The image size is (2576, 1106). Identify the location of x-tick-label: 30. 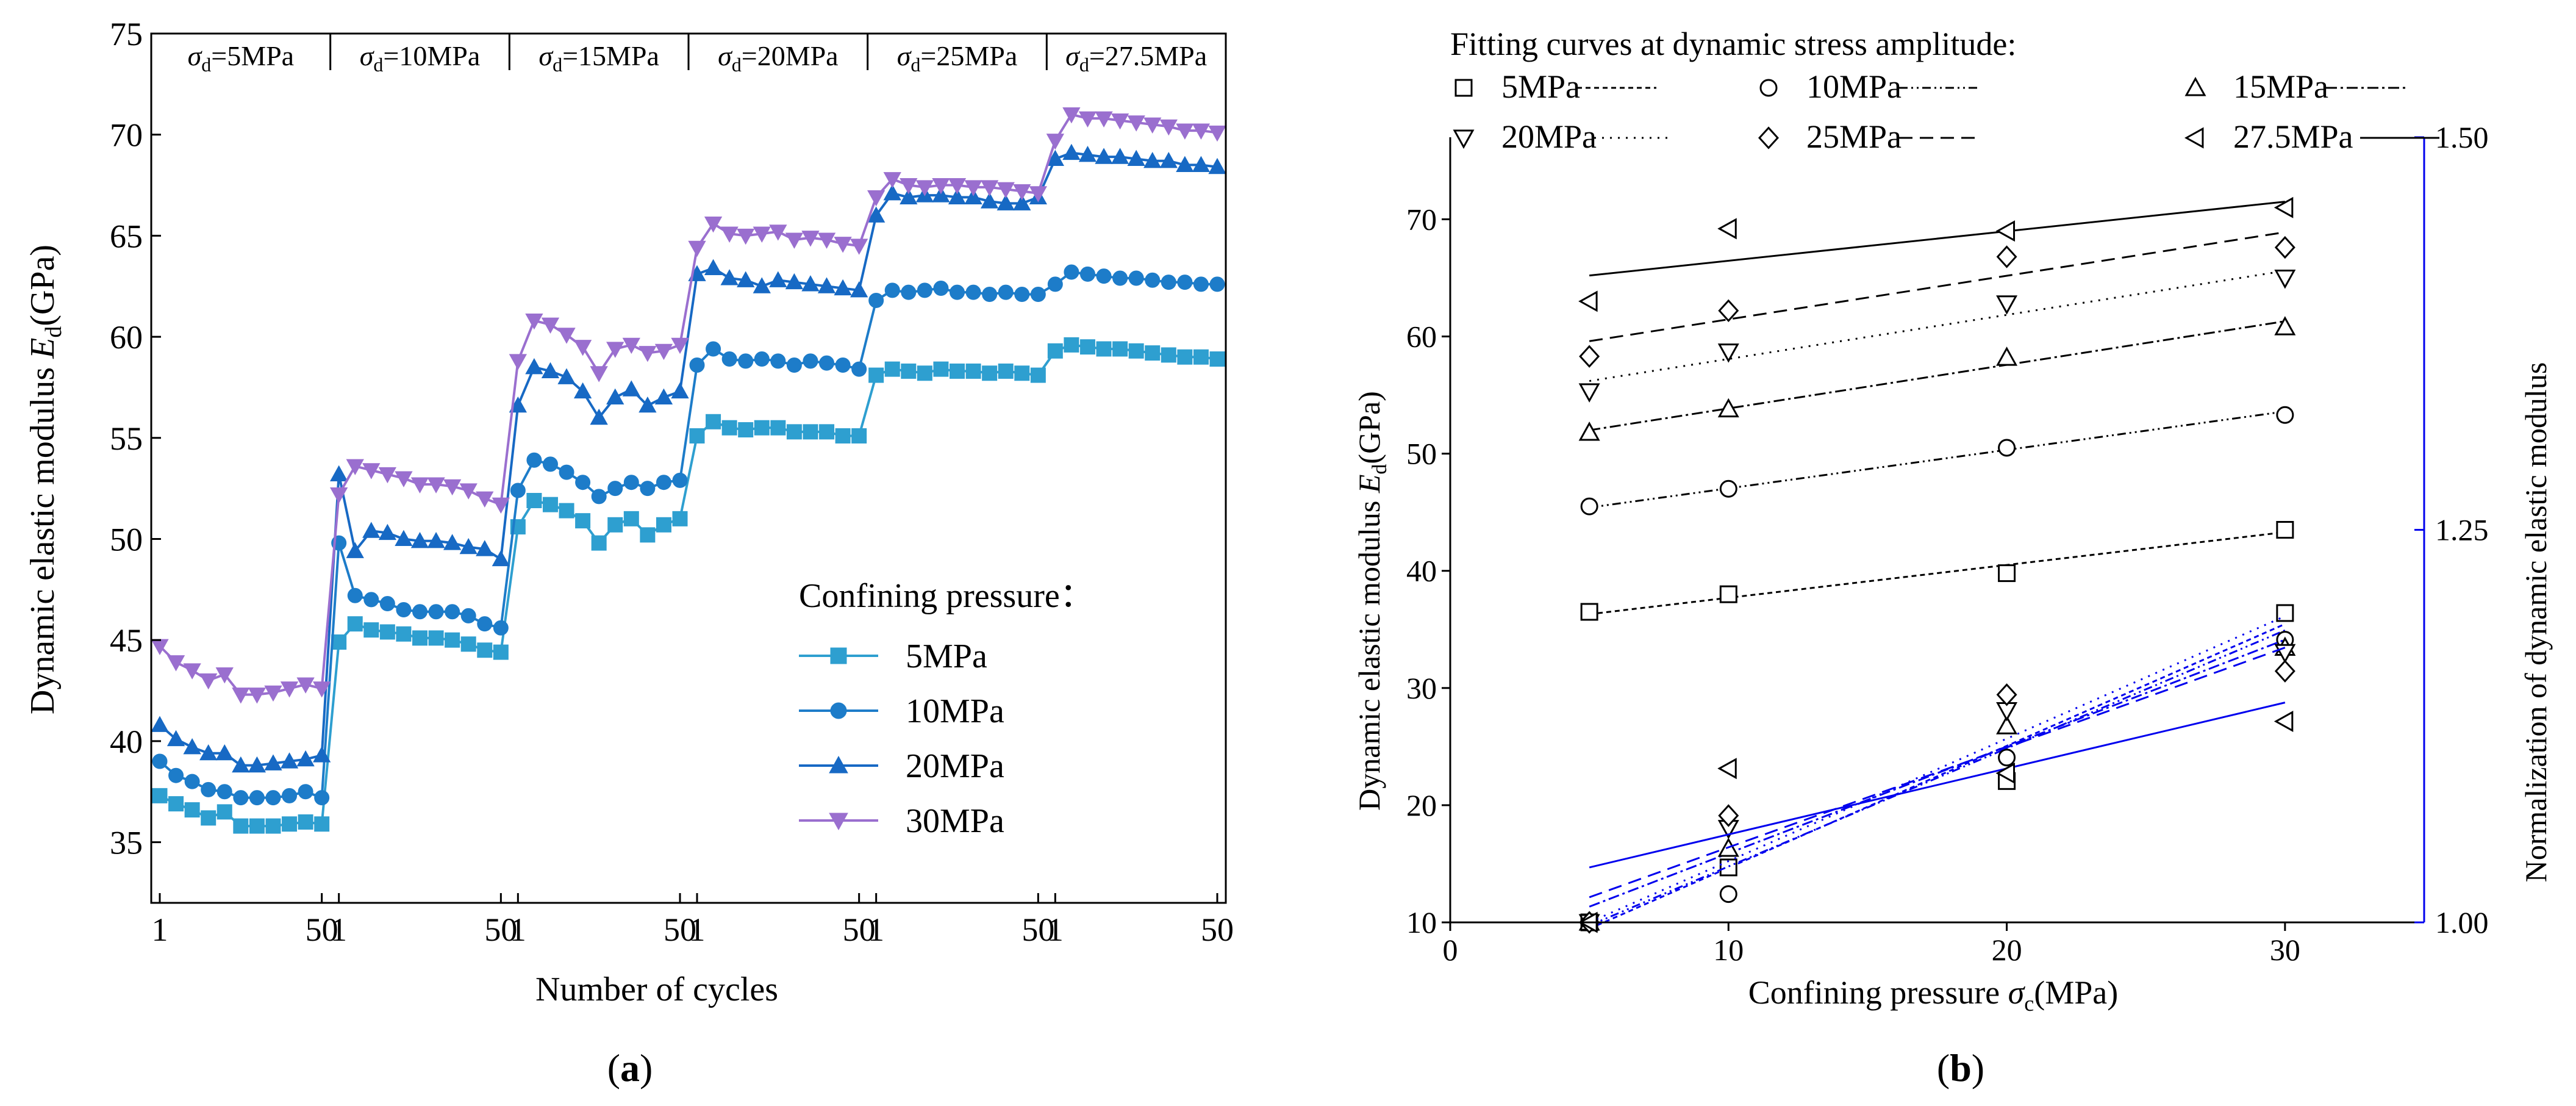
(2285, 950).